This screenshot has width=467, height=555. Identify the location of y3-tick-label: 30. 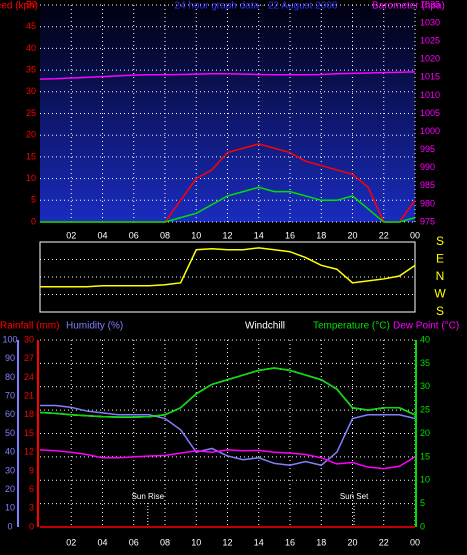
(29, 339).